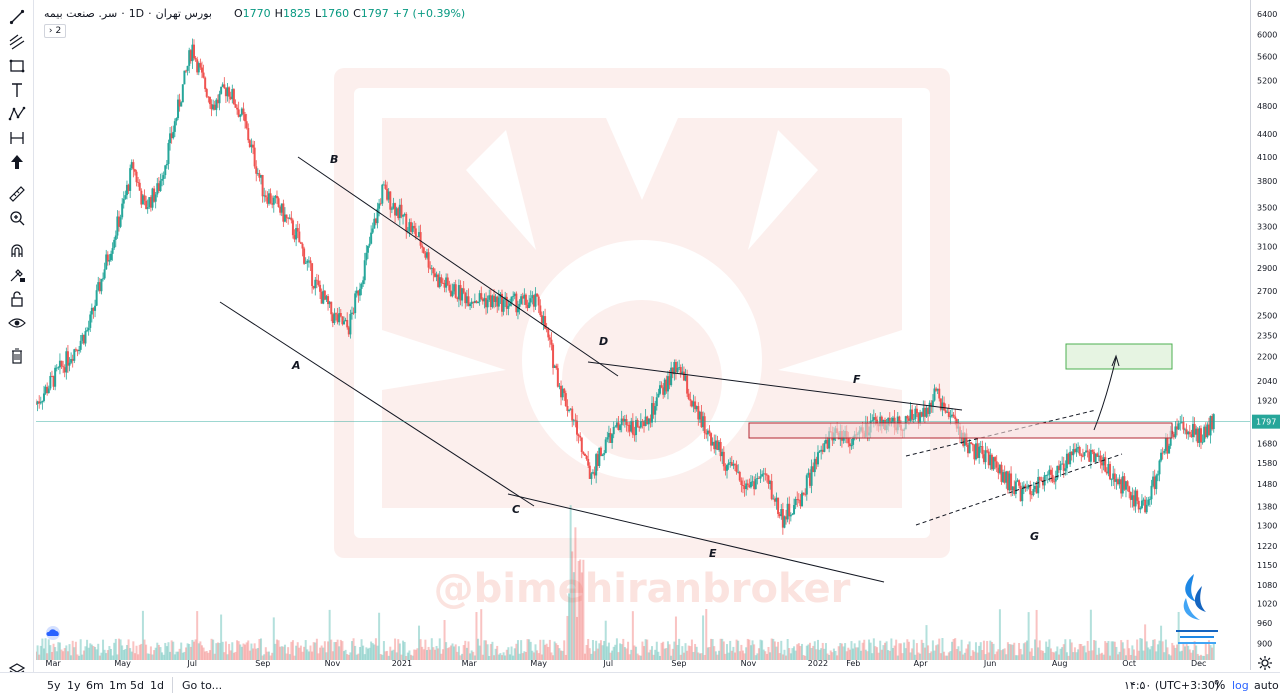 The height and width of the screenshot is (697, 1280). What do you see at coordinates (1220, 685) in the screenshot?
I see `percent-toggle: %` at bounding box center [1220, 685].